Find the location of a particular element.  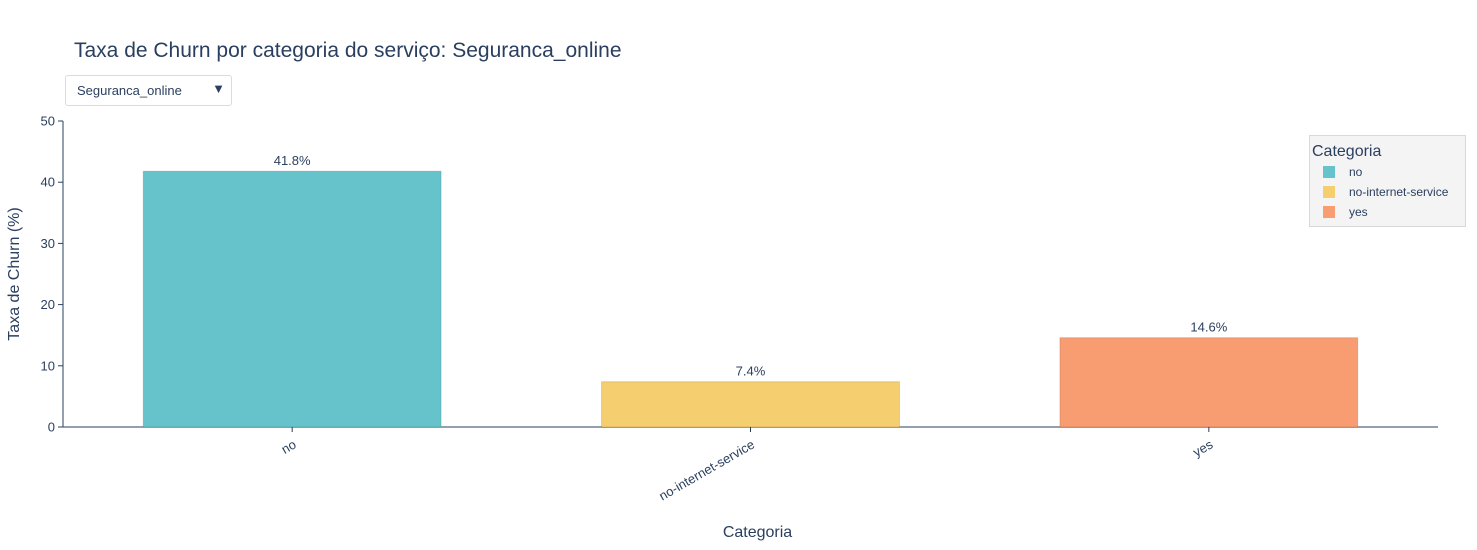

y-axis-title: Taxa de Churn (%) is located at coordinates (14, 273).